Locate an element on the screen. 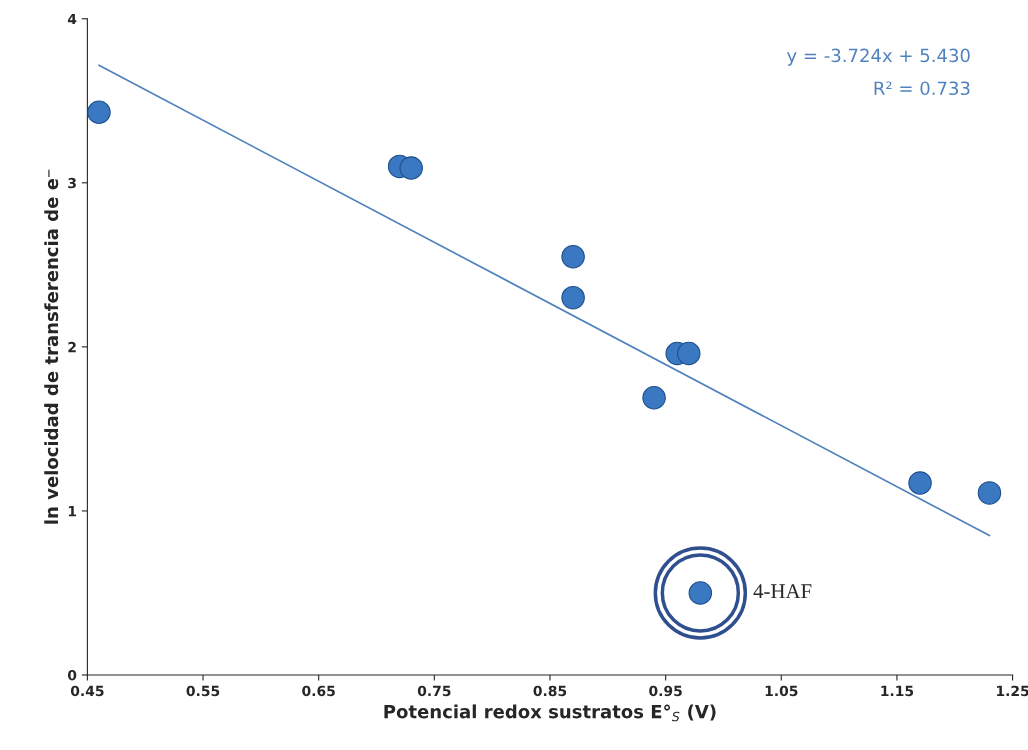 The image size is (1028, 750). y-tick-label: 3 is located at coordinates (72, 183).